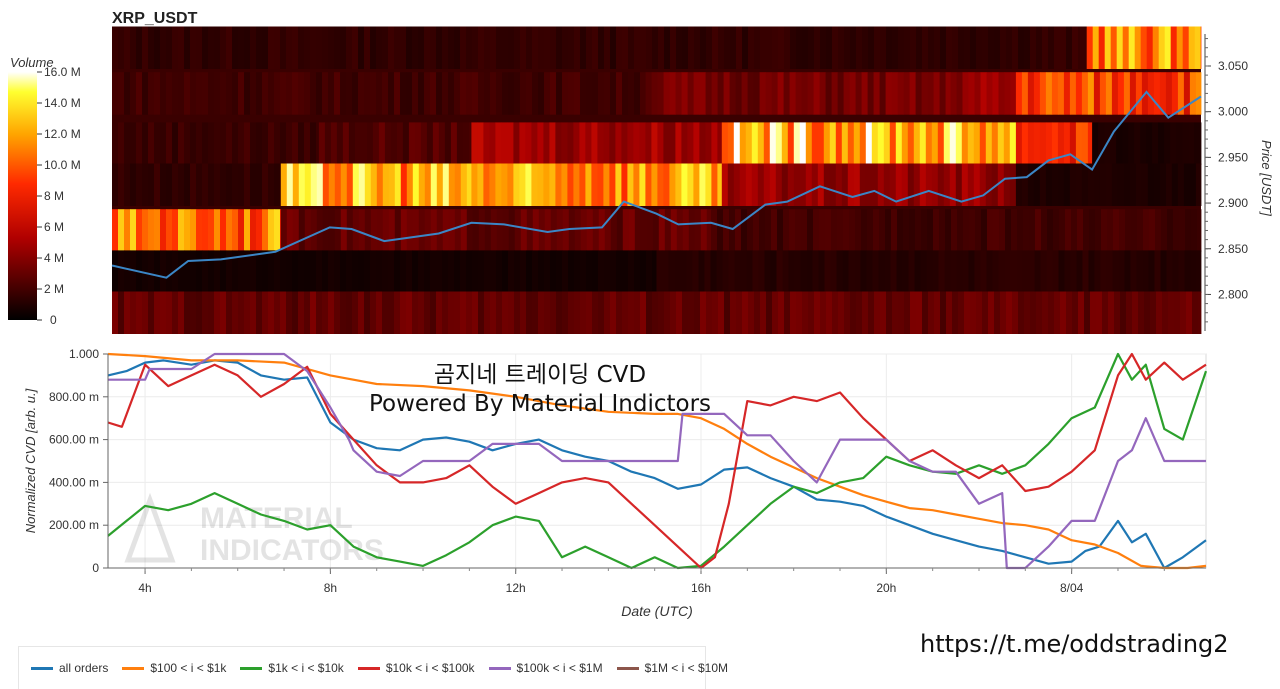 This screenshot has width=1280, height=689. What do you see at coordinates (1226, 182) in the screenshot?
I see `price-axis: 2.800 2.850 2.900 2.950 3.000 3.050` at bounding box center [1226, 182].